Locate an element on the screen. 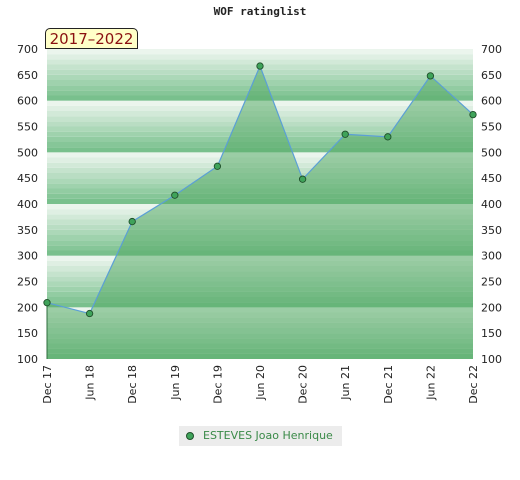  y-tick-label-left: 500 is located at coordinates (27, 152).